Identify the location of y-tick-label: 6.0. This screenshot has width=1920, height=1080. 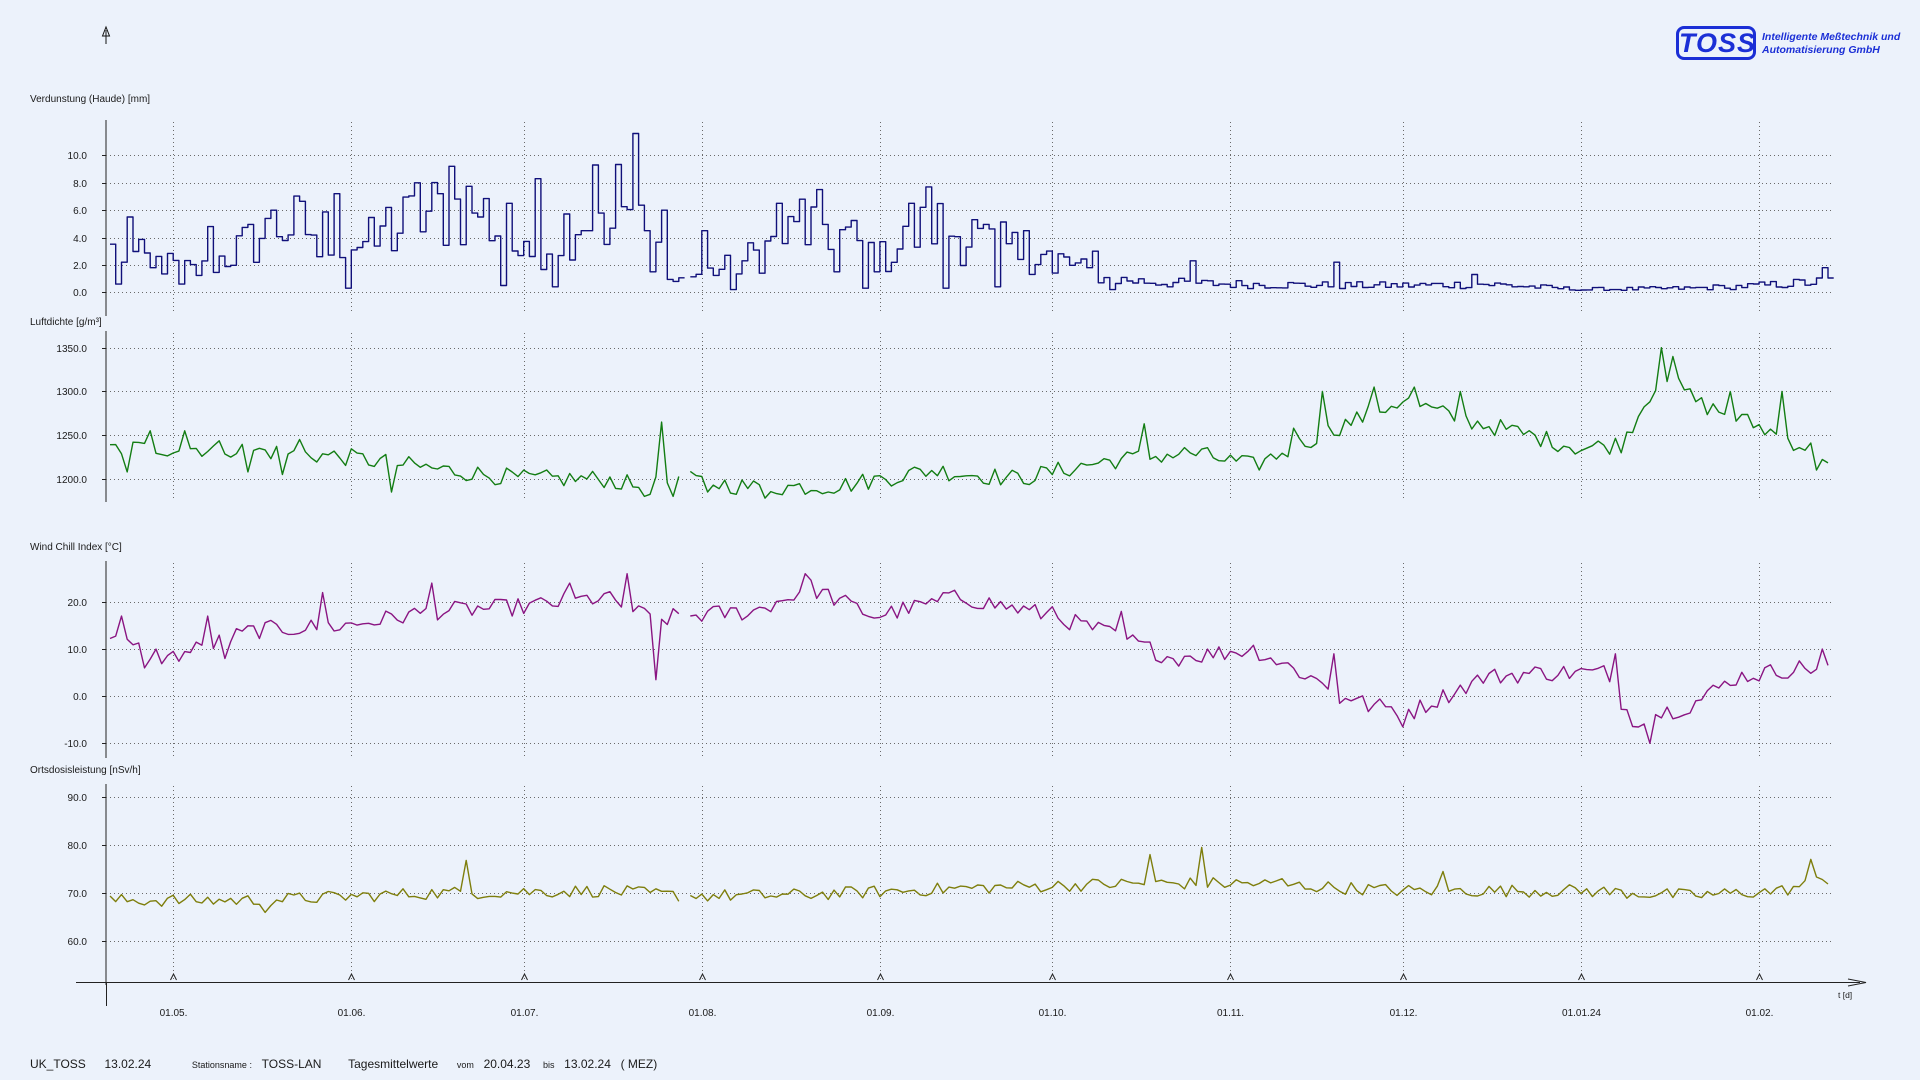
(80, 211).